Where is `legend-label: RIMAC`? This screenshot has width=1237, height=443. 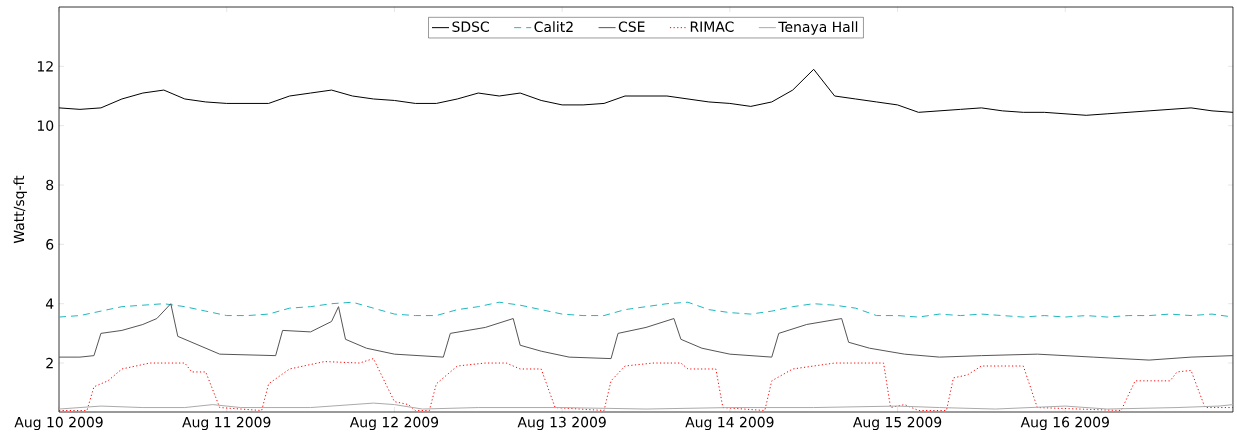
legend-label: RIMAC is located at coordinates (712, 26).